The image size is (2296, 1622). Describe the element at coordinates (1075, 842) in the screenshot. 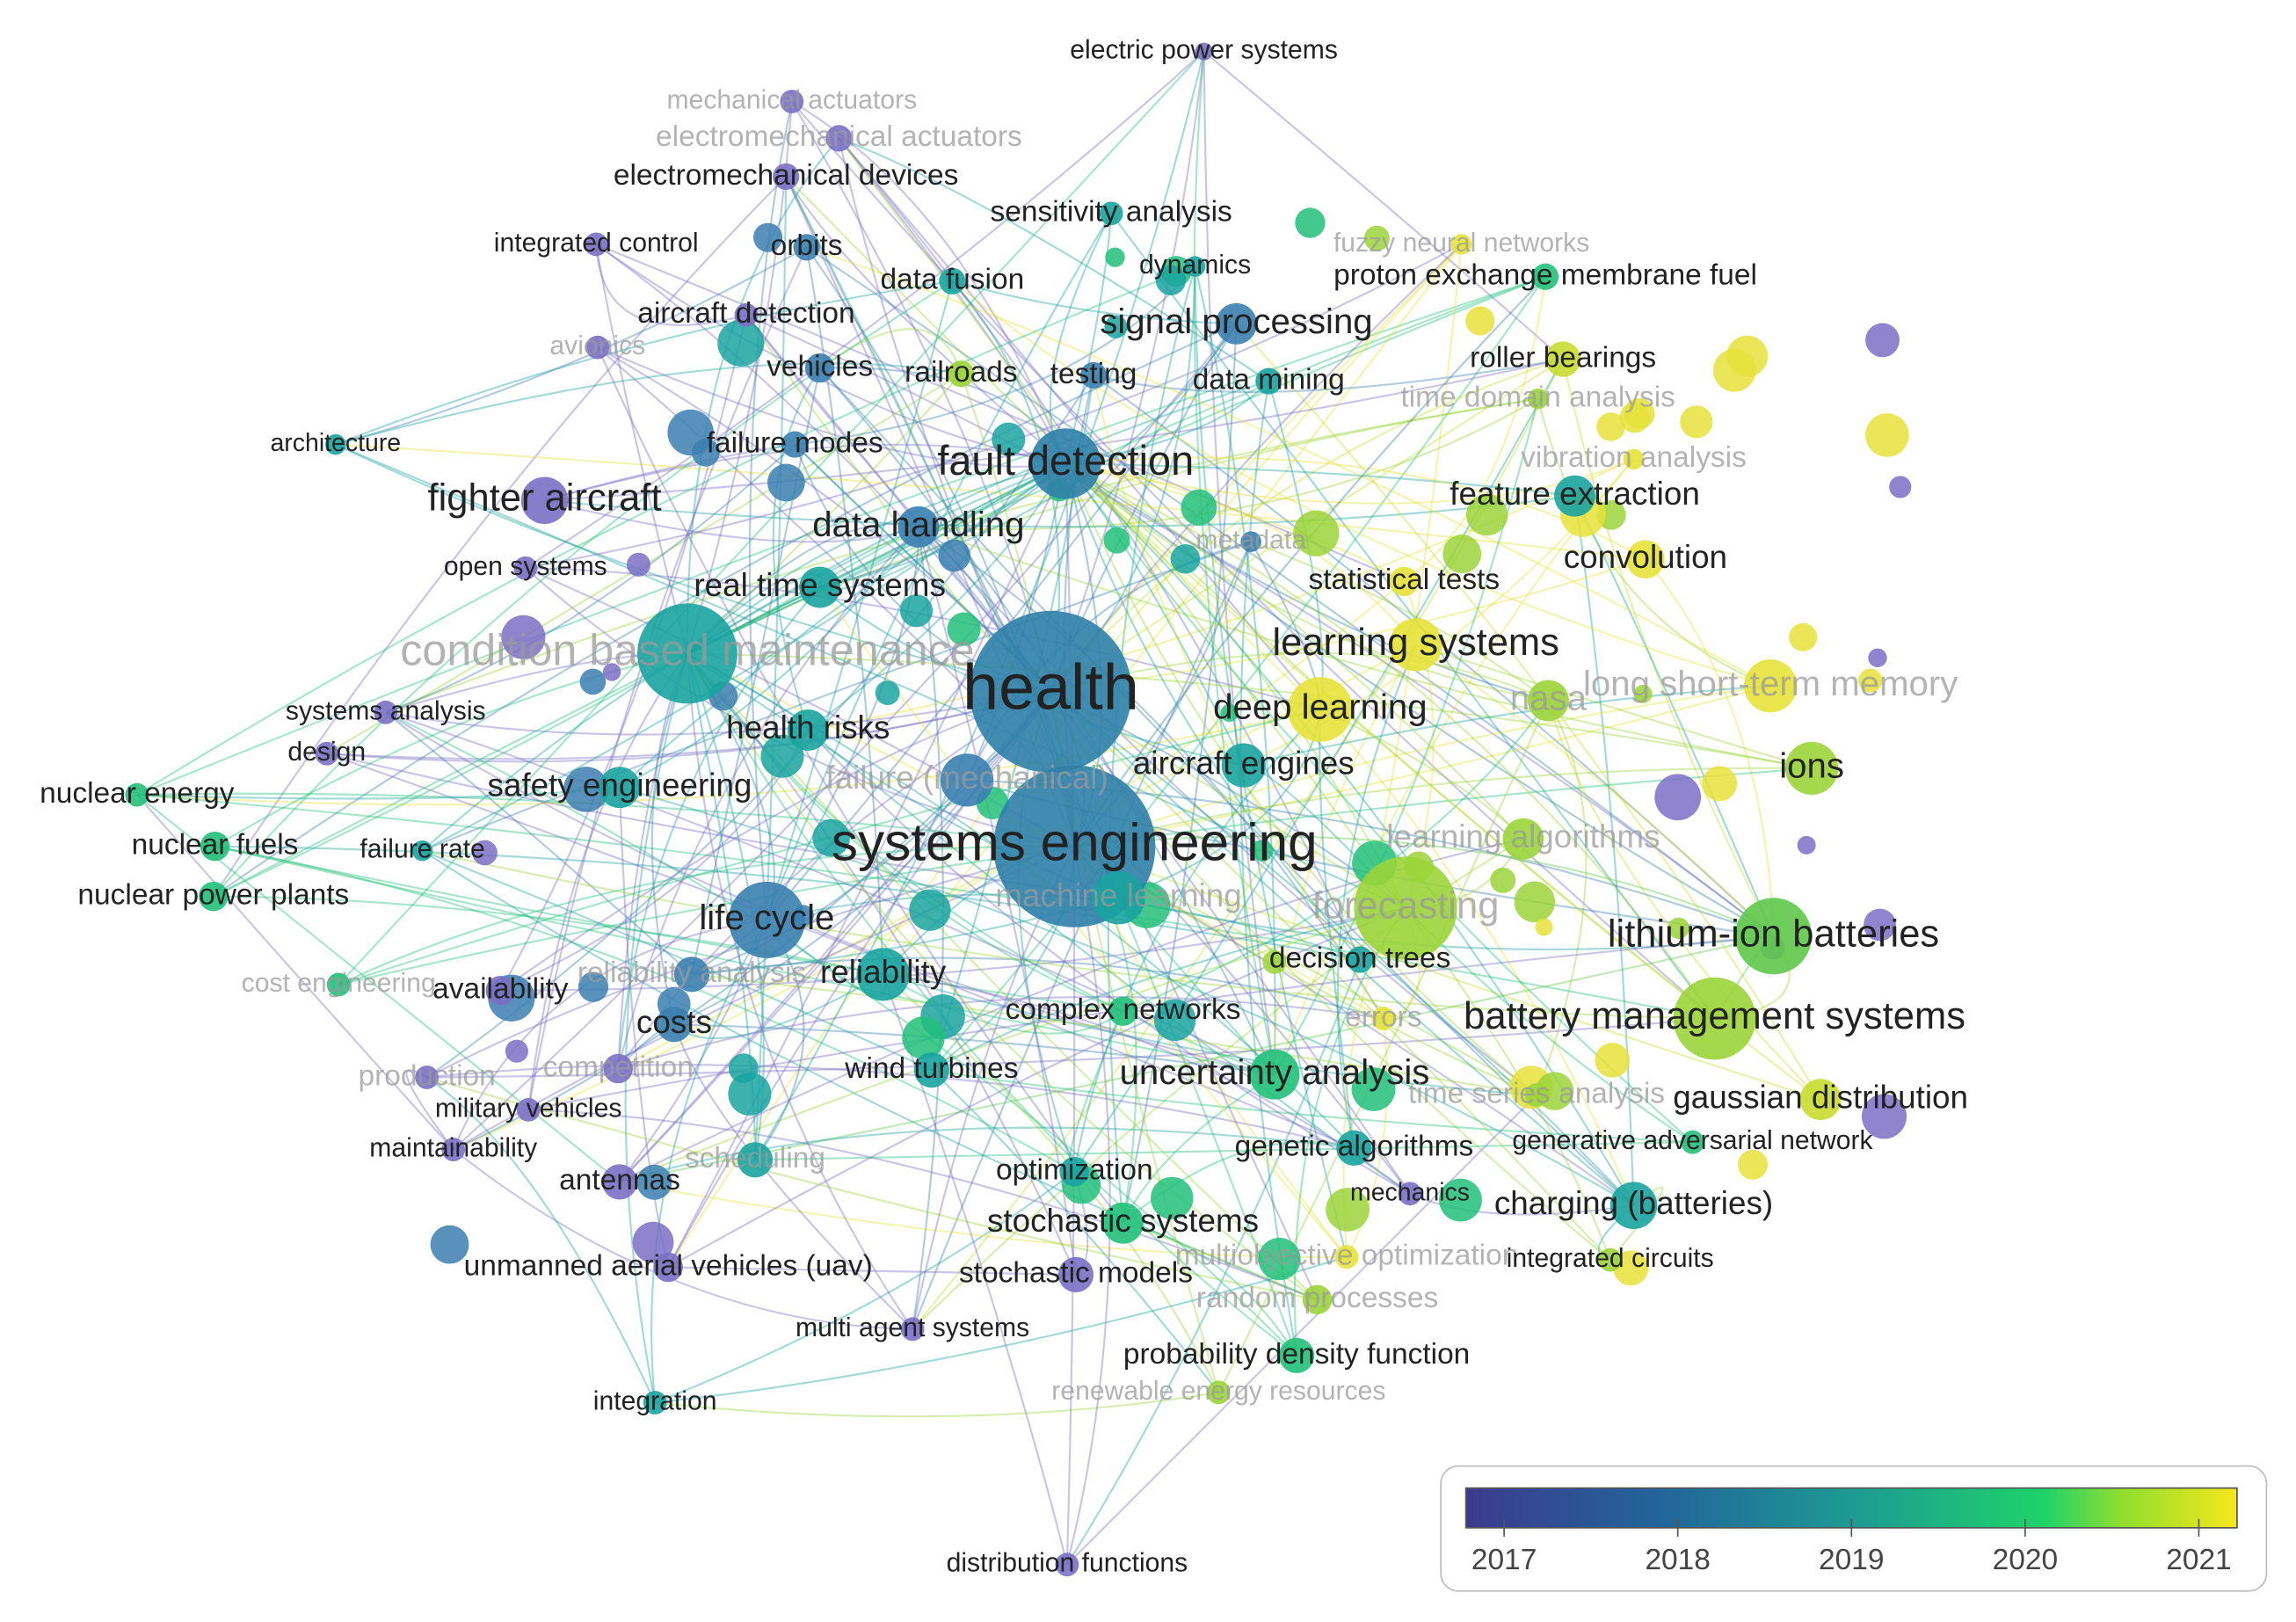

I see `node-label: systems engineering` at that location.